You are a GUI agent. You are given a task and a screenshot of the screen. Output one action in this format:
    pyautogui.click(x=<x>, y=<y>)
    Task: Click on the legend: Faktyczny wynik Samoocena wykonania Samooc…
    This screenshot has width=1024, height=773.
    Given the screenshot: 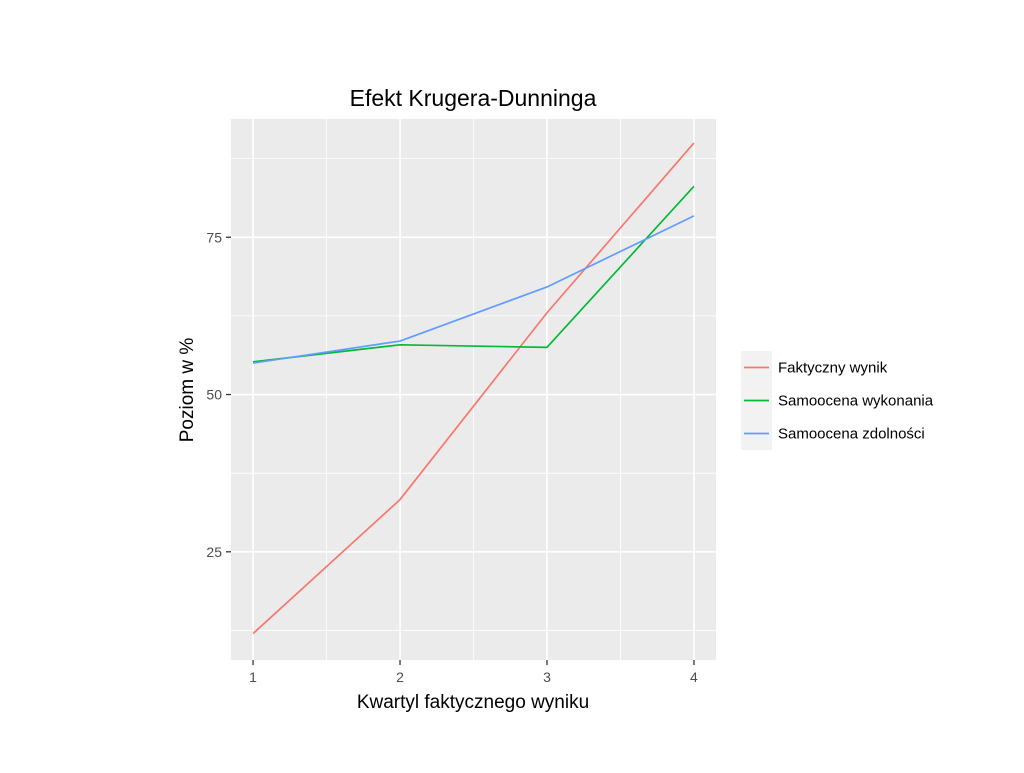 What is the action you would take?
    pyautogui.click(x=837, y=400)
    